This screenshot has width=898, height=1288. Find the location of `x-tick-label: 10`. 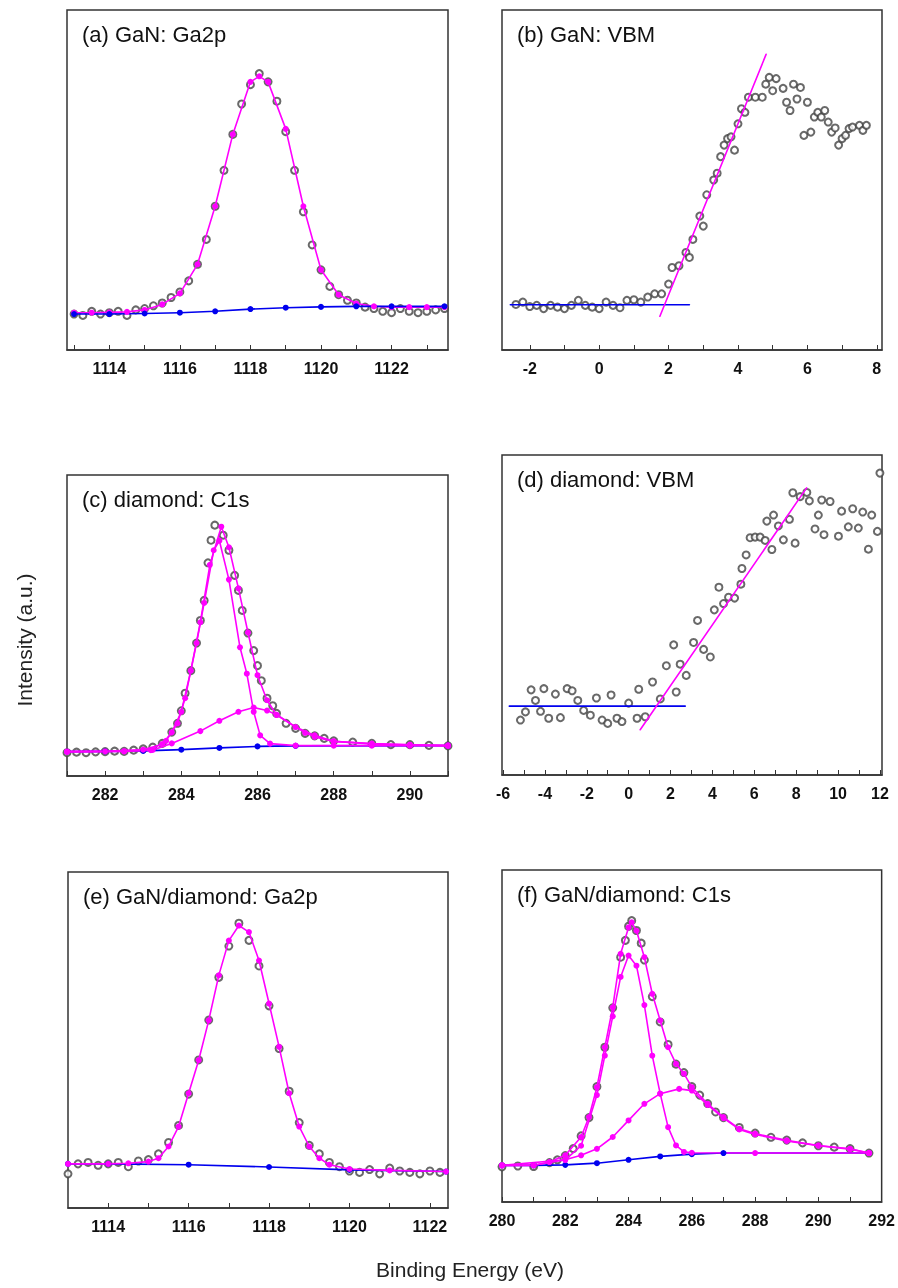

x-tick-label: 10 is located at coordinates (838, 793).